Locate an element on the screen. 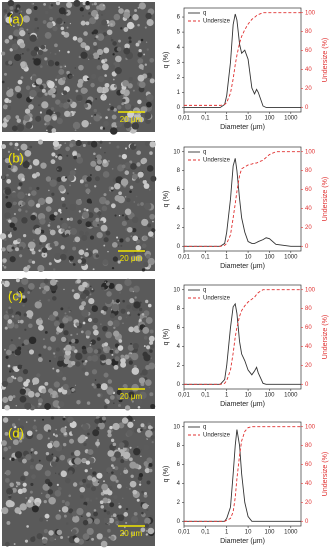 This screenshot has height=550, width=333. y2-axis-label: Undersize (%) is located at coordinates (325, 60).